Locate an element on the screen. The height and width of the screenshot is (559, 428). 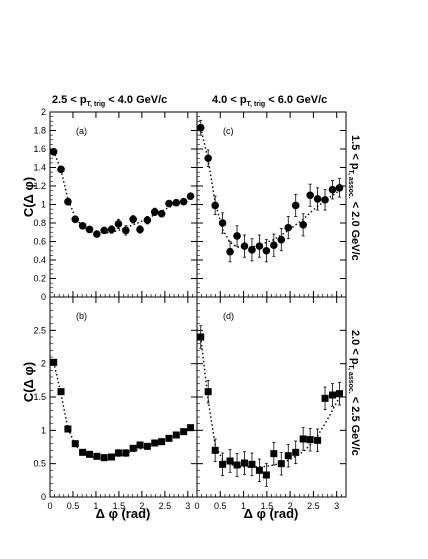
y-tick-label: 0.4 is located at coordinates (39, 260).